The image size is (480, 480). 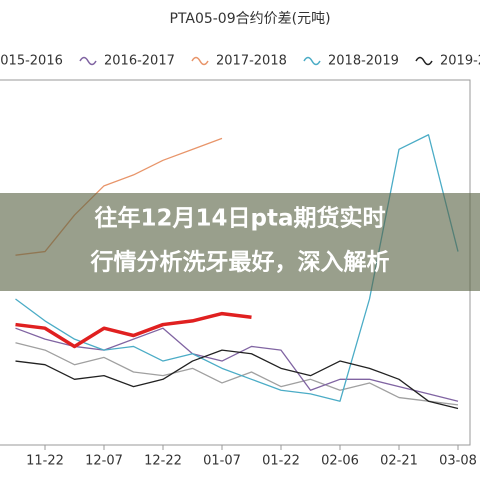 I want to click on x-tick-label: 03-08, so click(x=458, y=461).